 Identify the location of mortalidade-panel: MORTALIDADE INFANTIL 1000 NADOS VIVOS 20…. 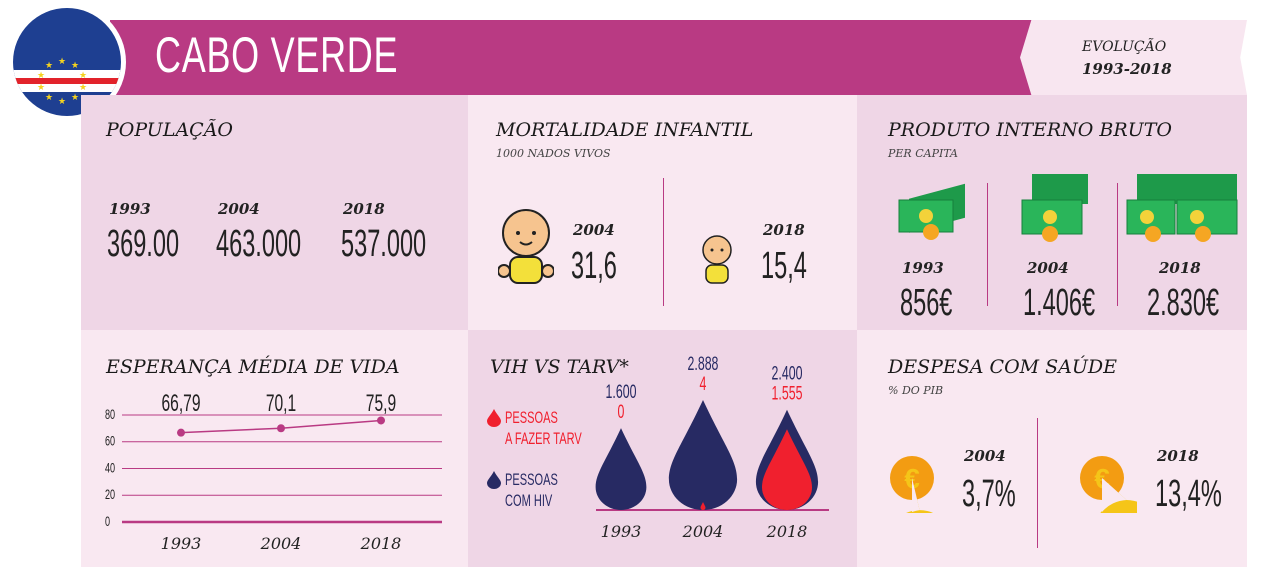
(662, 212).